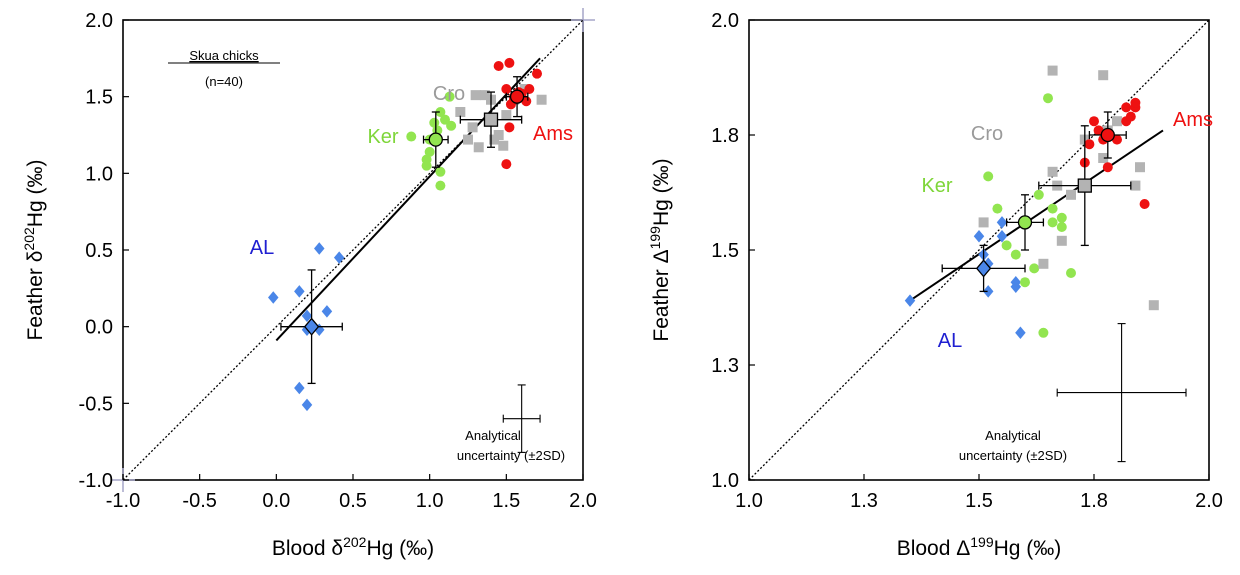 The height and width of the screenshot is (575, 1240). I want to click on y-tick-label: 0.0, so click(99, 328).